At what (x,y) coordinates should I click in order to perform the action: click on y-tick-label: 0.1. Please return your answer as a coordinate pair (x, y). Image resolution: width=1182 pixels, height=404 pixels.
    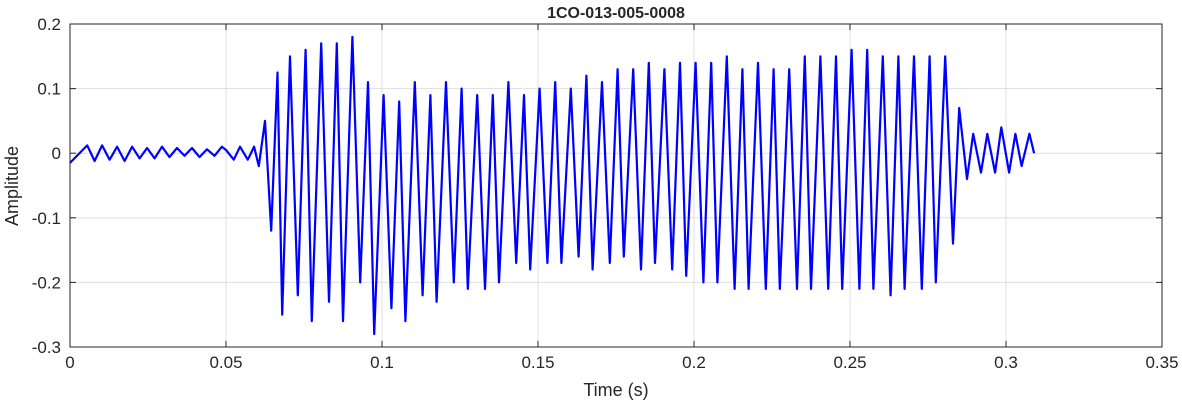
    Looking at the image, I should click on (49, 89).